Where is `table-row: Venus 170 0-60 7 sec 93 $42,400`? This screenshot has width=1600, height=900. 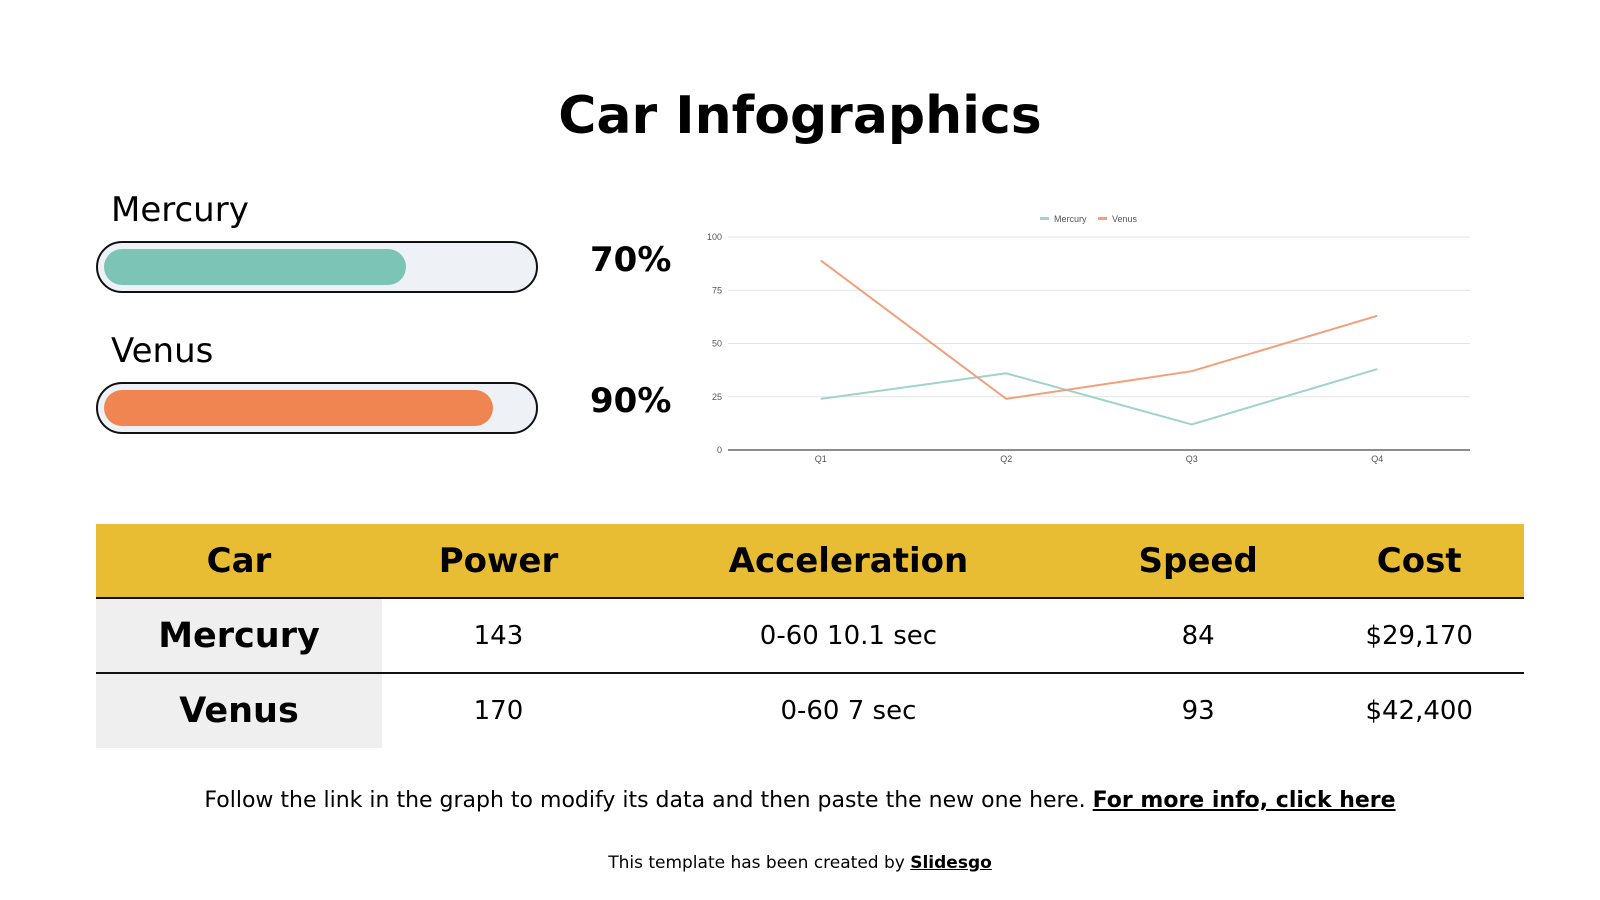 table-row: Venus 170 0-60 7 sec 93 $42,400 is located at coordinates (810, 710).